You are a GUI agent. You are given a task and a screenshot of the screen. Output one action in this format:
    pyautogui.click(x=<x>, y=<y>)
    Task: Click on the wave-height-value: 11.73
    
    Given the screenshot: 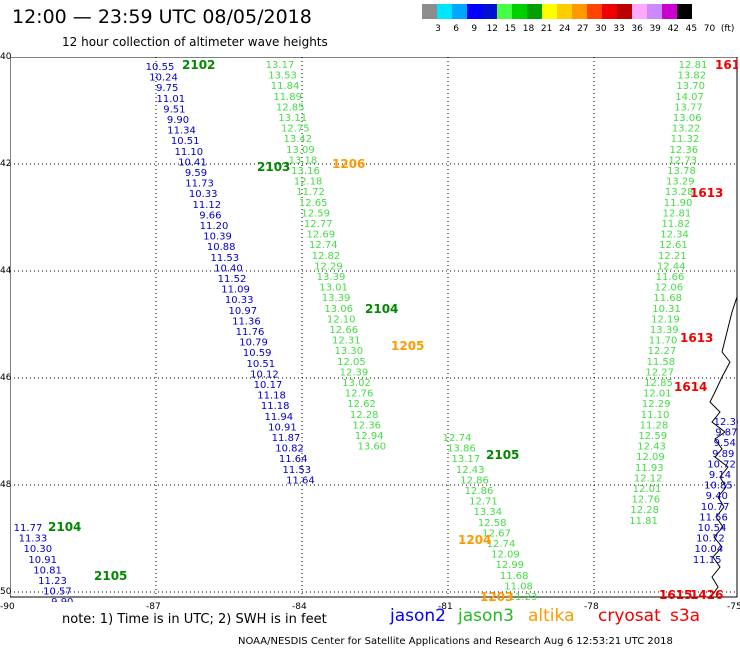 What is the action you would take?
    pyautogui.click(x=199, y=184)
    